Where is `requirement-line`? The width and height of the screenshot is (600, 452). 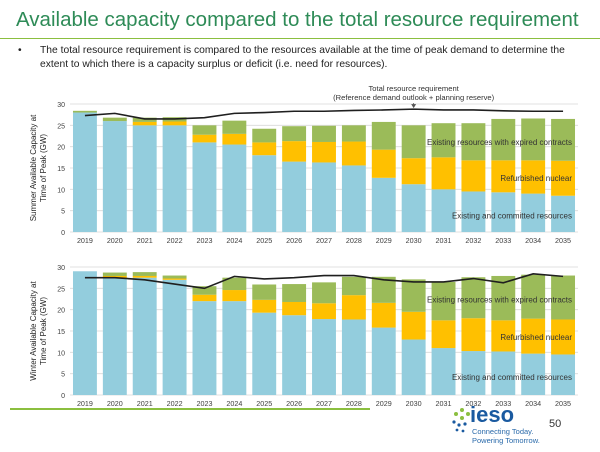
requirement-line is located at coordinates (324, 114).